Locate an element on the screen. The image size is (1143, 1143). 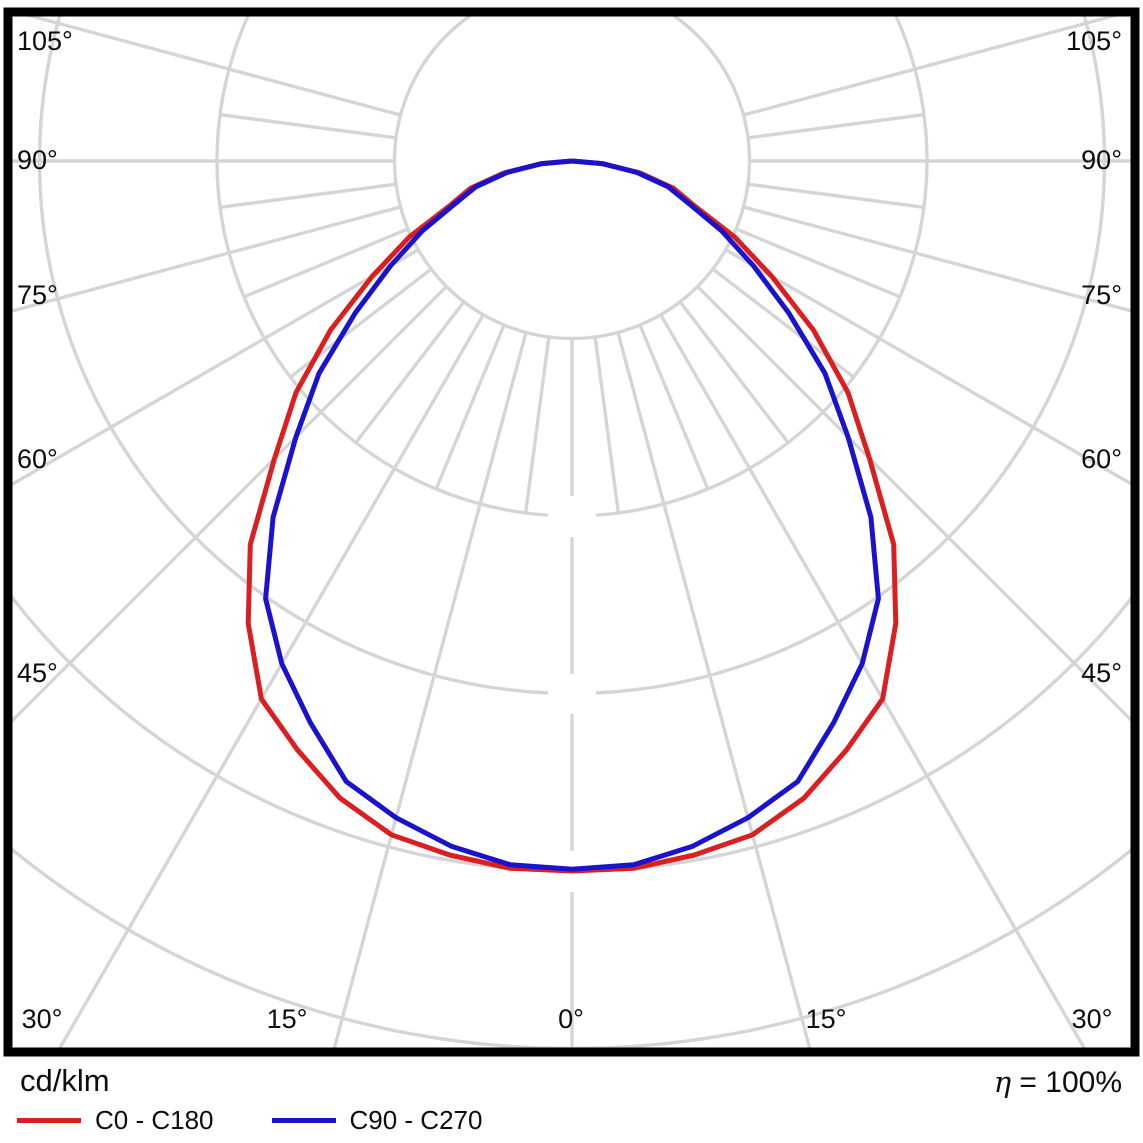
diagram-footer: cd/klm η = 100% C0 - C180 C90 - C270 is located at coordinates (571, 1100).